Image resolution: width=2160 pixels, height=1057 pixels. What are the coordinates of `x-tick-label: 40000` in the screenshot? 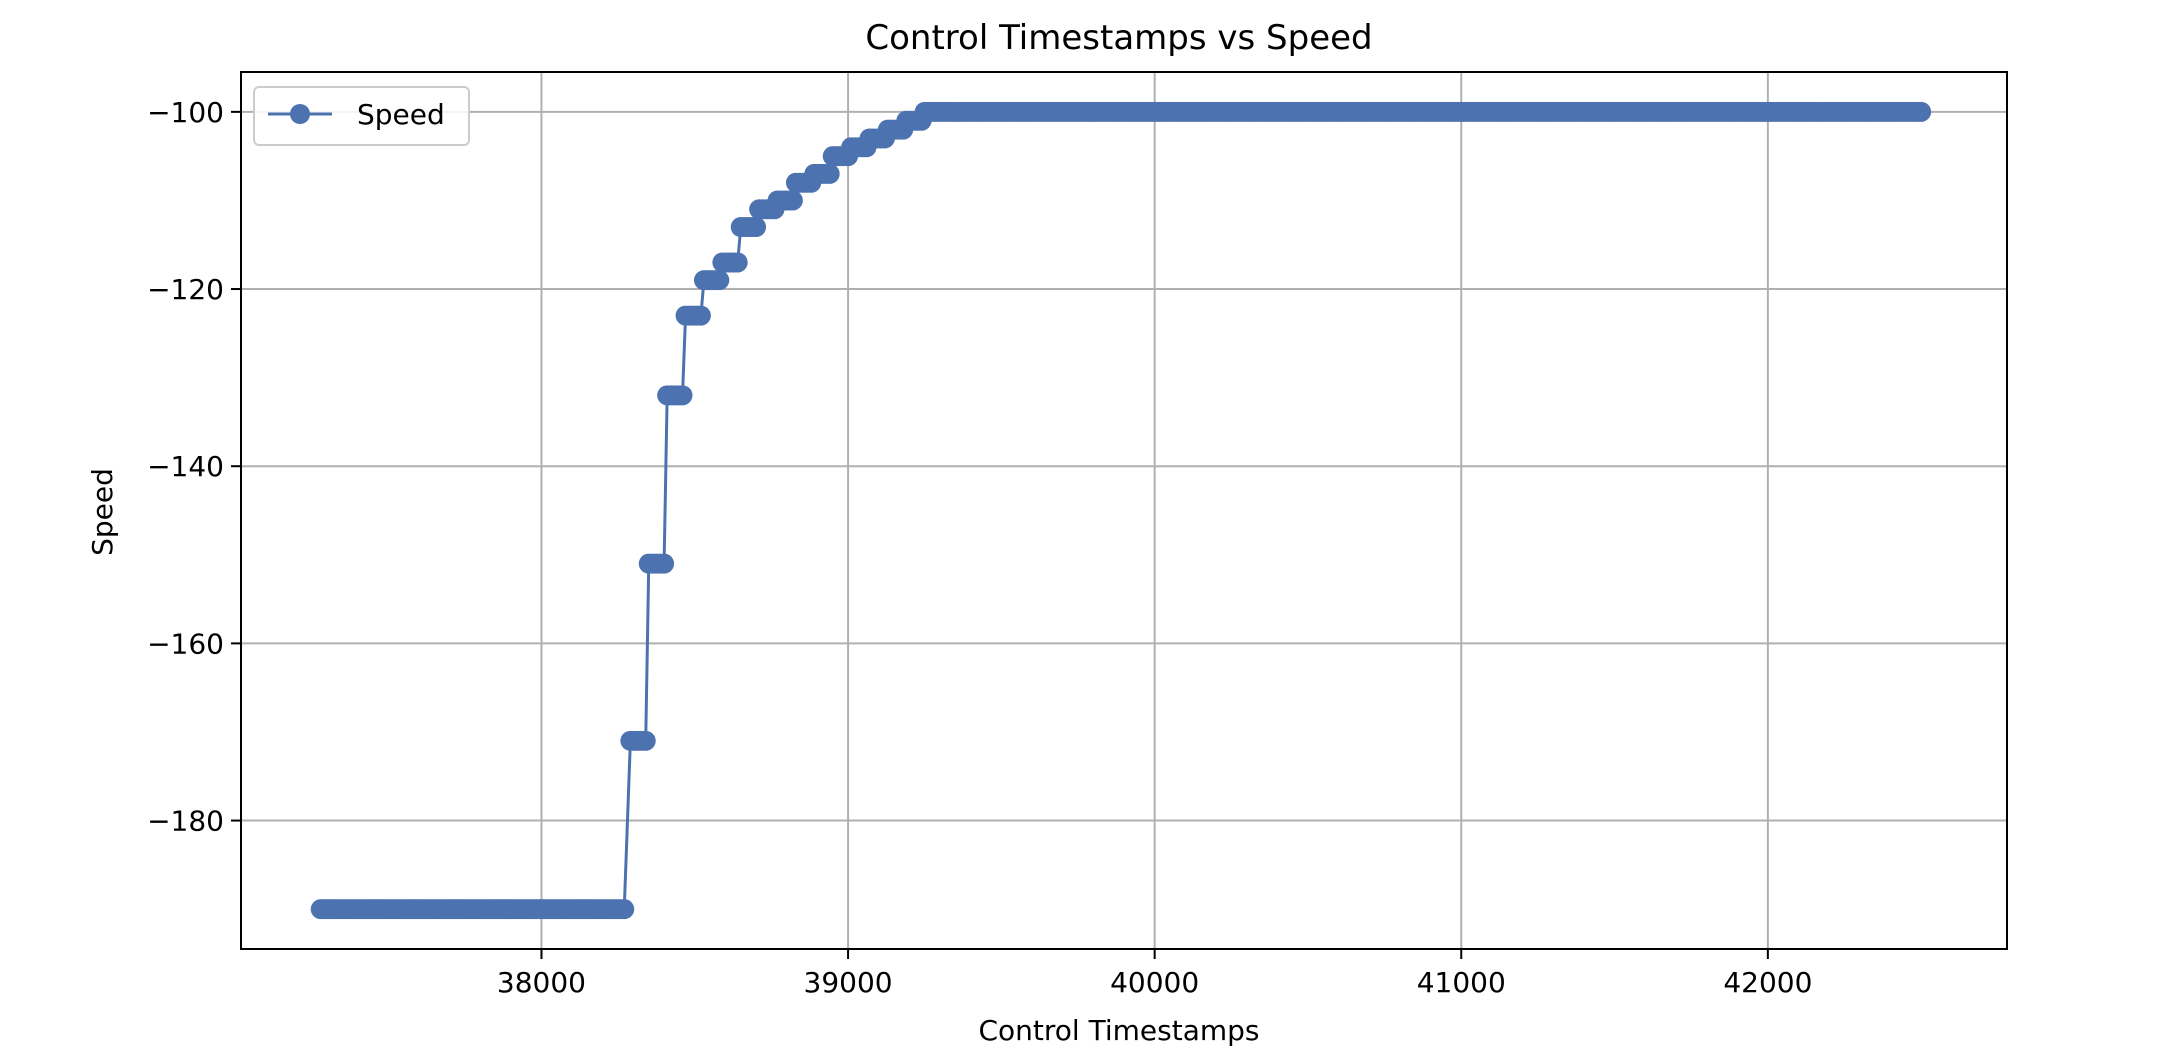 It's located at (1154, 982).